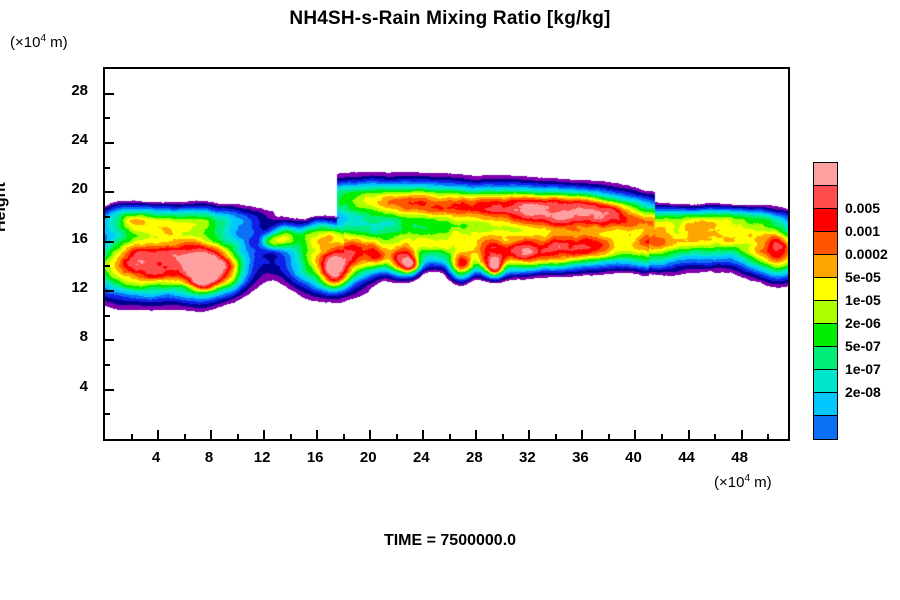 This screenshot has width=900, height=600. I want to click on colorbar-label: 5e-07, so click(863, 346).